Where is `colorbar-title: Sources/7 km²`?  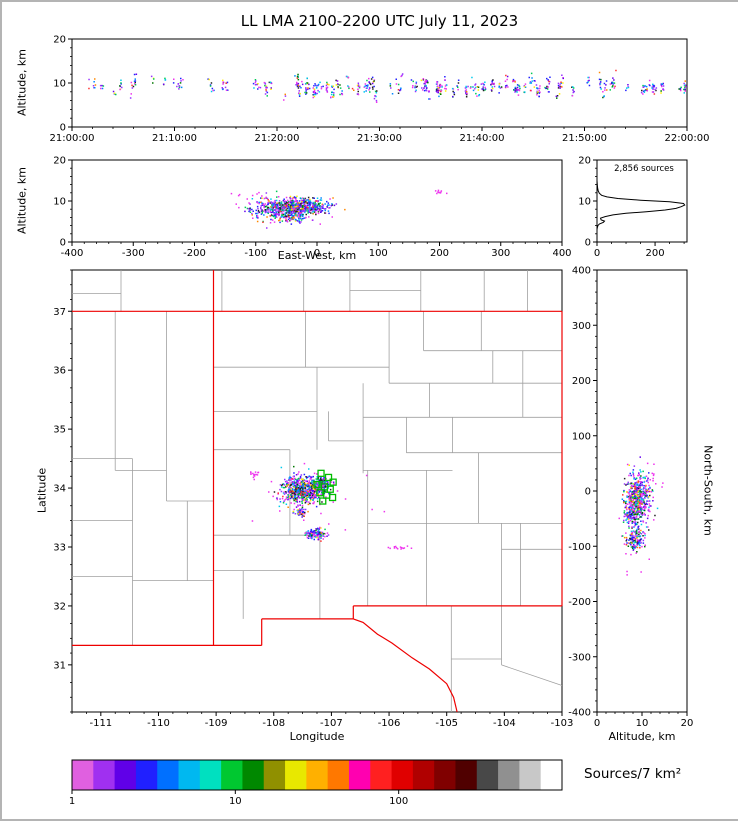
colorbar-title: Sources/7 km² is located at coordinates (633, 774).